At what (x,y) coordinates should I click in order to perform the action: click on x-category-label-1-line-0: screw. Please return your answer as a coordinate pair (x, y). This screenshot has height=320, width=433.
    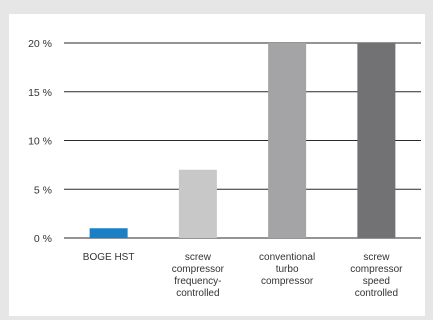
    Looking at the image, I should click on (198, 257).